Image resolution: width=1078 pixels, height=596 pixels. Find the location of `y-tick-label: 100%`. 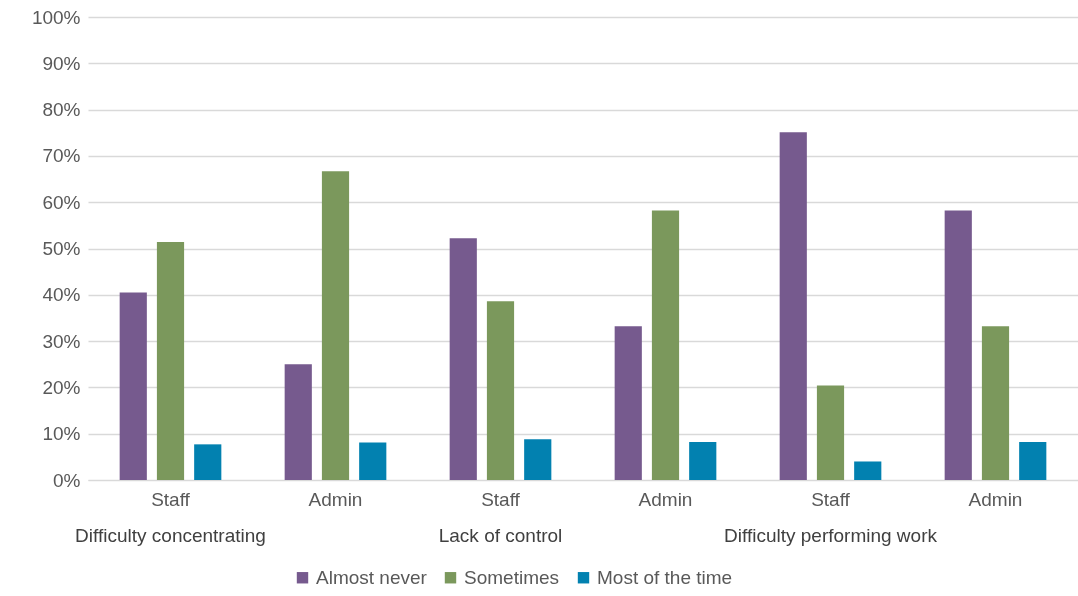

y-tick-label: 100% is located at coordinates (56, 17).